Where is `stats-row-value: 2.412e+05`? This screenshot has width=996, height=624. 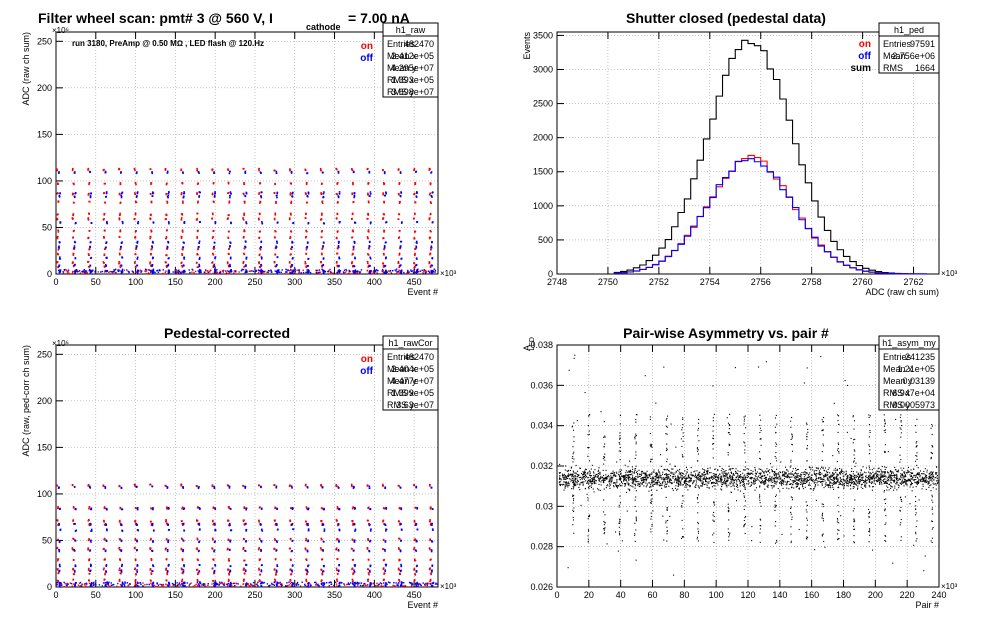 stats-row-value: 2.412e+05 is located at coordinates (412, 56).